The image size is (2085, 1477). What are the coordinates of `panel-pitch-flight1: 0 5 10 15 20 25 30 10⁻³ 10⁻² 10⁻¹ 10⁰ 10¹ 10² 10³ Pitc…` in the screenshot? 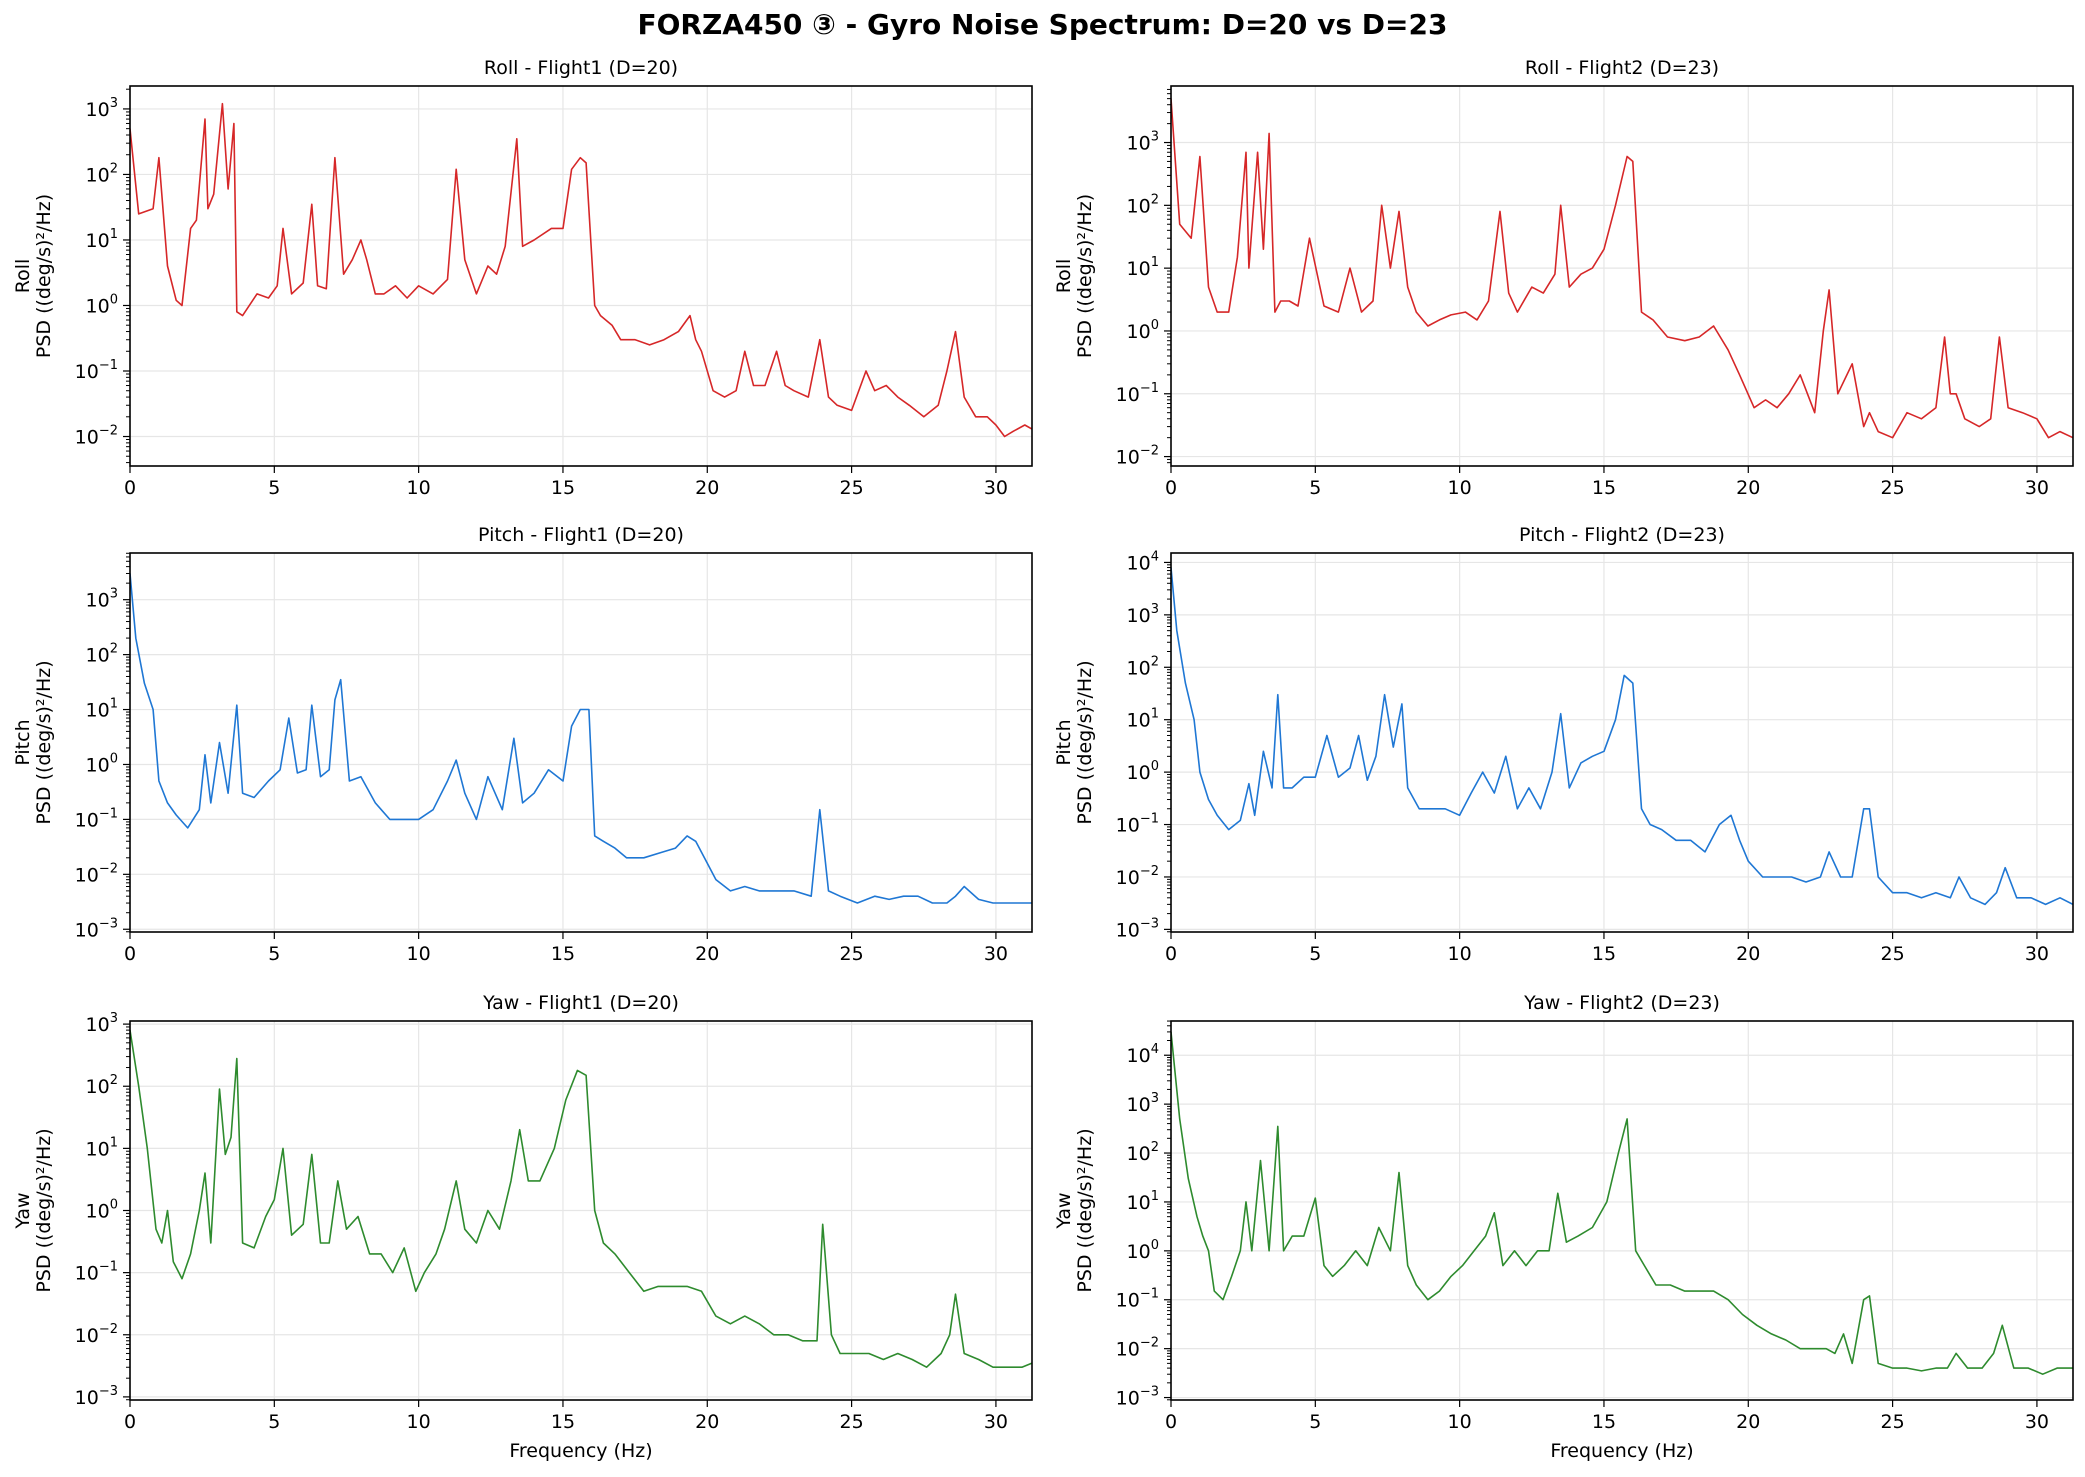 It's located at (522, 744).